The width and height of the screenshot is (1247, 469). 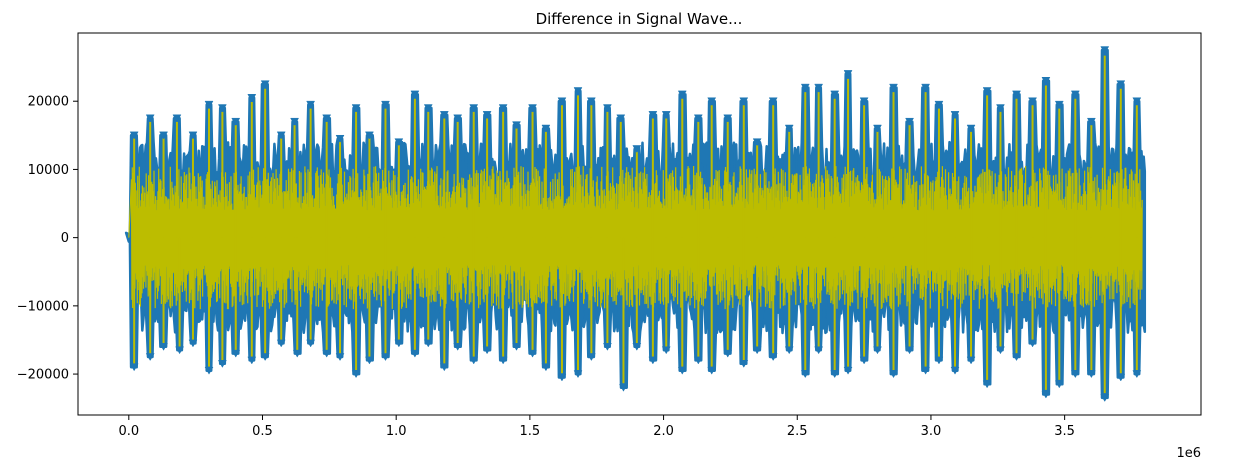 I want to click on x-offset-label: 1e6, so click(x=1188, y=453).